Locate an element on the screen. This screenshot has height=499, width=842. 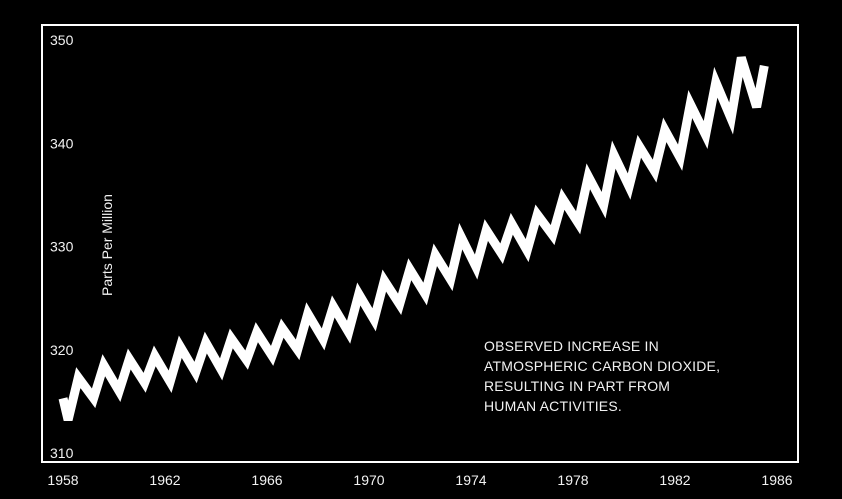
x-tick-label: 1970 is located at coordinates (368, 480).